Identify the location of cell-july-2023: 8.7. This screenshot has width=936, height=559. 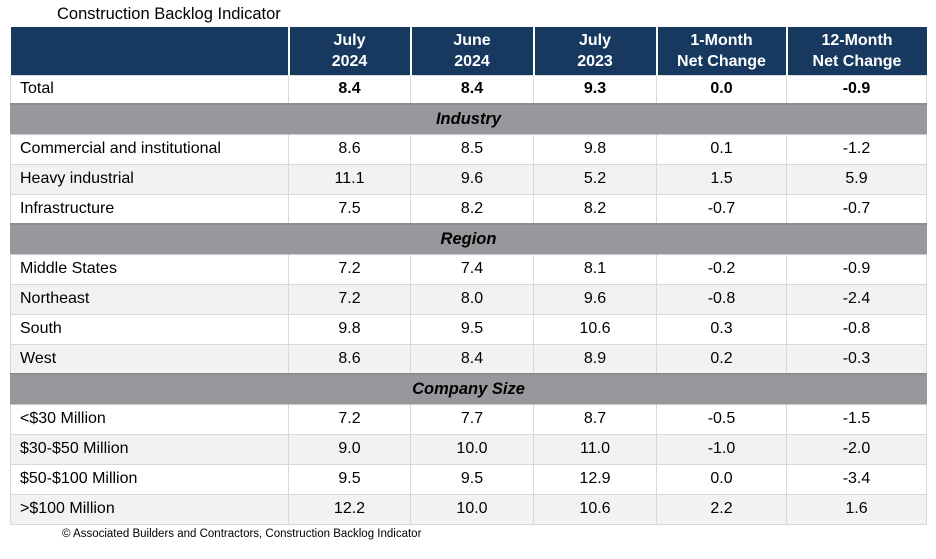
(595, 419).